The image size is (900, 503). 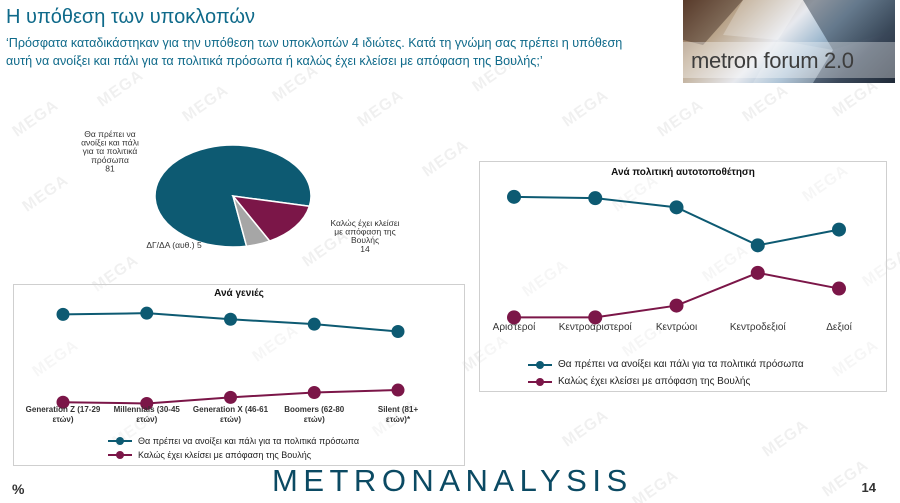 What do you see at coordinates (314, 414) in the screenshot?
I see `category-label: Boomers (62-80 ετών)` at bounding box center [314, 414].